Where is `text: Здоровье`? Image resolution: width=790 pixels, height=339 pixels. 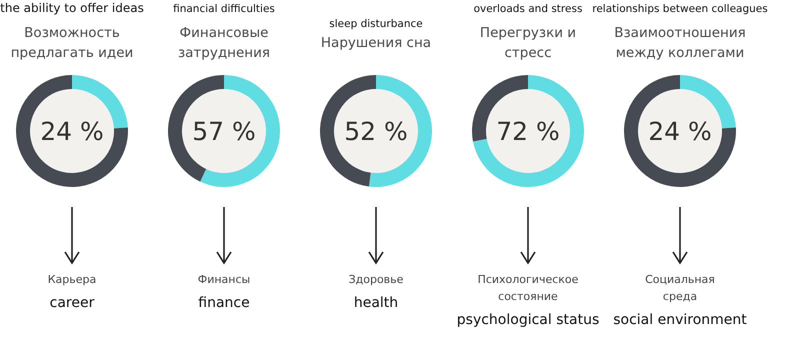 text: Здоровье is located at coordinates (376, 279).